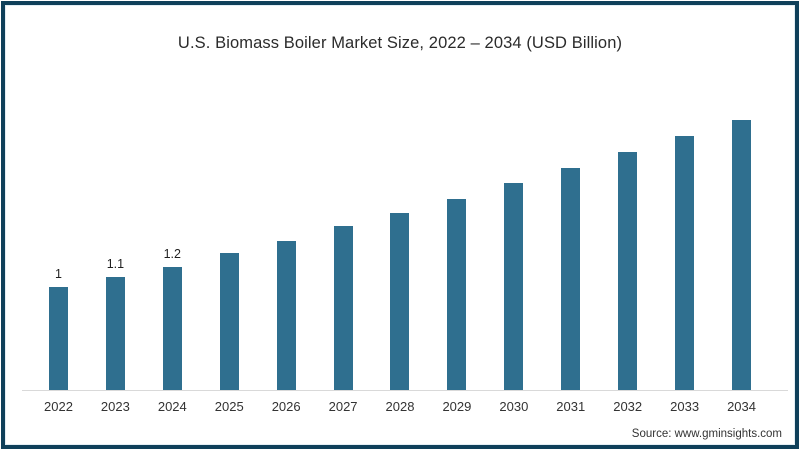  Describe the element at coordinates (405, 390) in the screenshot. I see `x-axis-line` at that location.